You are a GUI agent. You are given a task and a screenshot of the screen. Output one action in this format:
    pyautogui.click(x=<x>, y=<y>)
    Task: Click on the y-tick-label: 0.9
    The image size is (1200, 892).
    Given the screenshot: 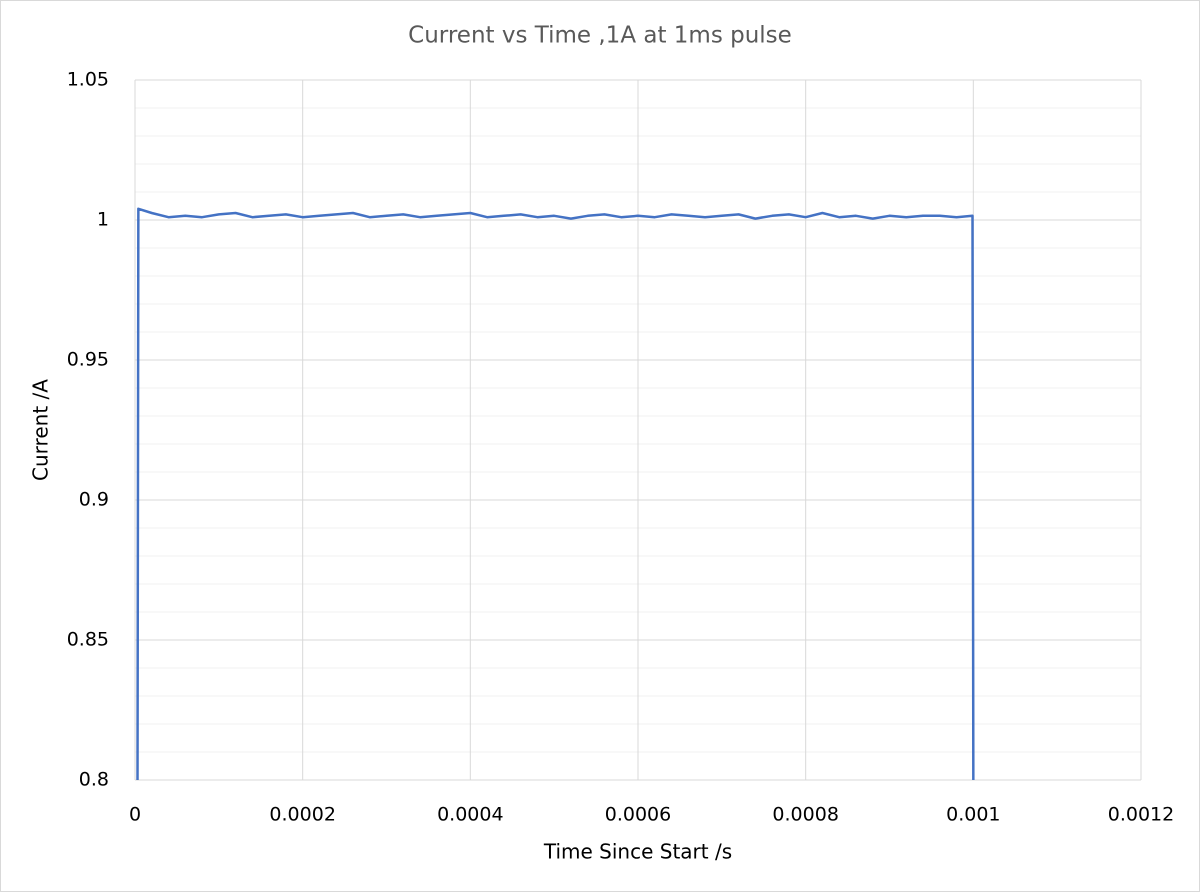 What is the action you would take?
    pyautogui.click(x=94, y=500)
    